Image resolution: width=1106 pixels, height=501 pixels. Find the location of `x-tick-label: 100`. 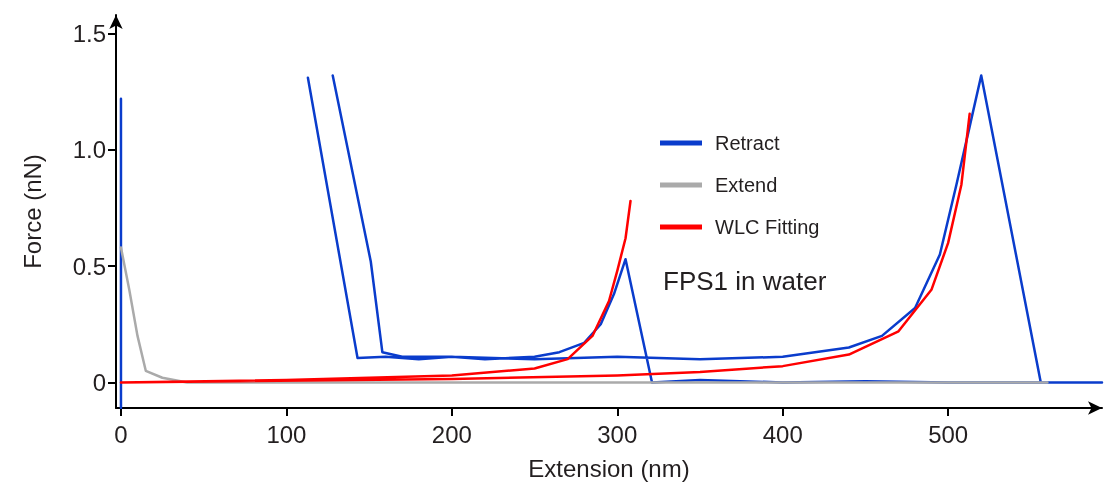

x-tick-label: 100 is located at coordinates (286, 434).